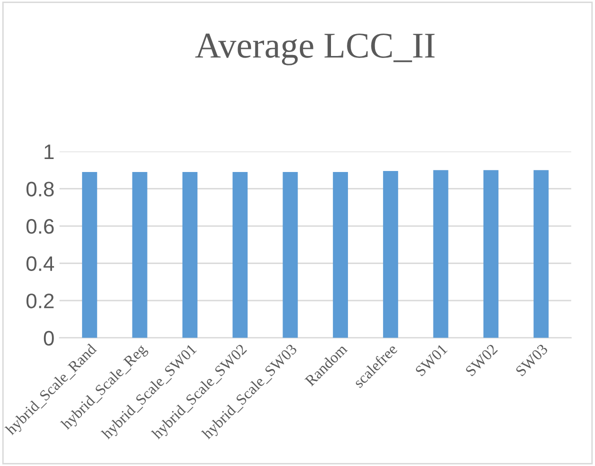 The width and height of the screenshot is (595, 466). What do you see at coordinates (49, 151) in the screenshot?
I see `y-tick-label: 1` at bounding box center [49, 151].